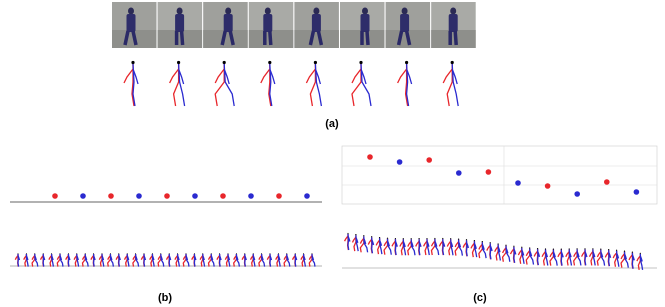 The image size is (665, 307). I want to click on skeleton-row, so click(291, 83).